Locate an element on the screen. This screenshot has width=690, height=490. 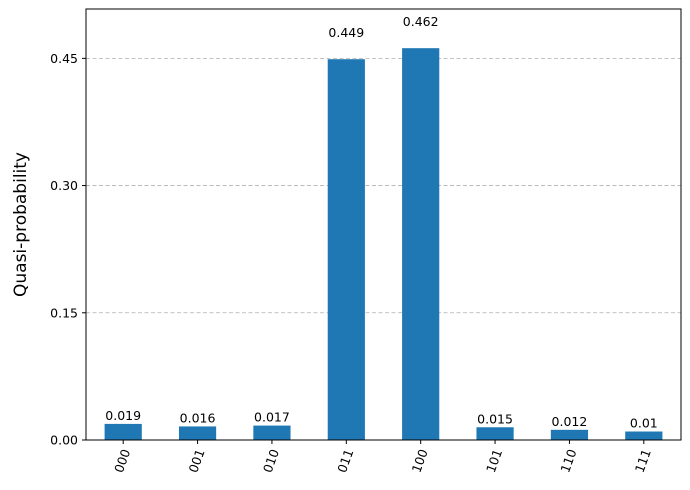
x-tick-label-000: 000 is located at coordinates (122, 461).